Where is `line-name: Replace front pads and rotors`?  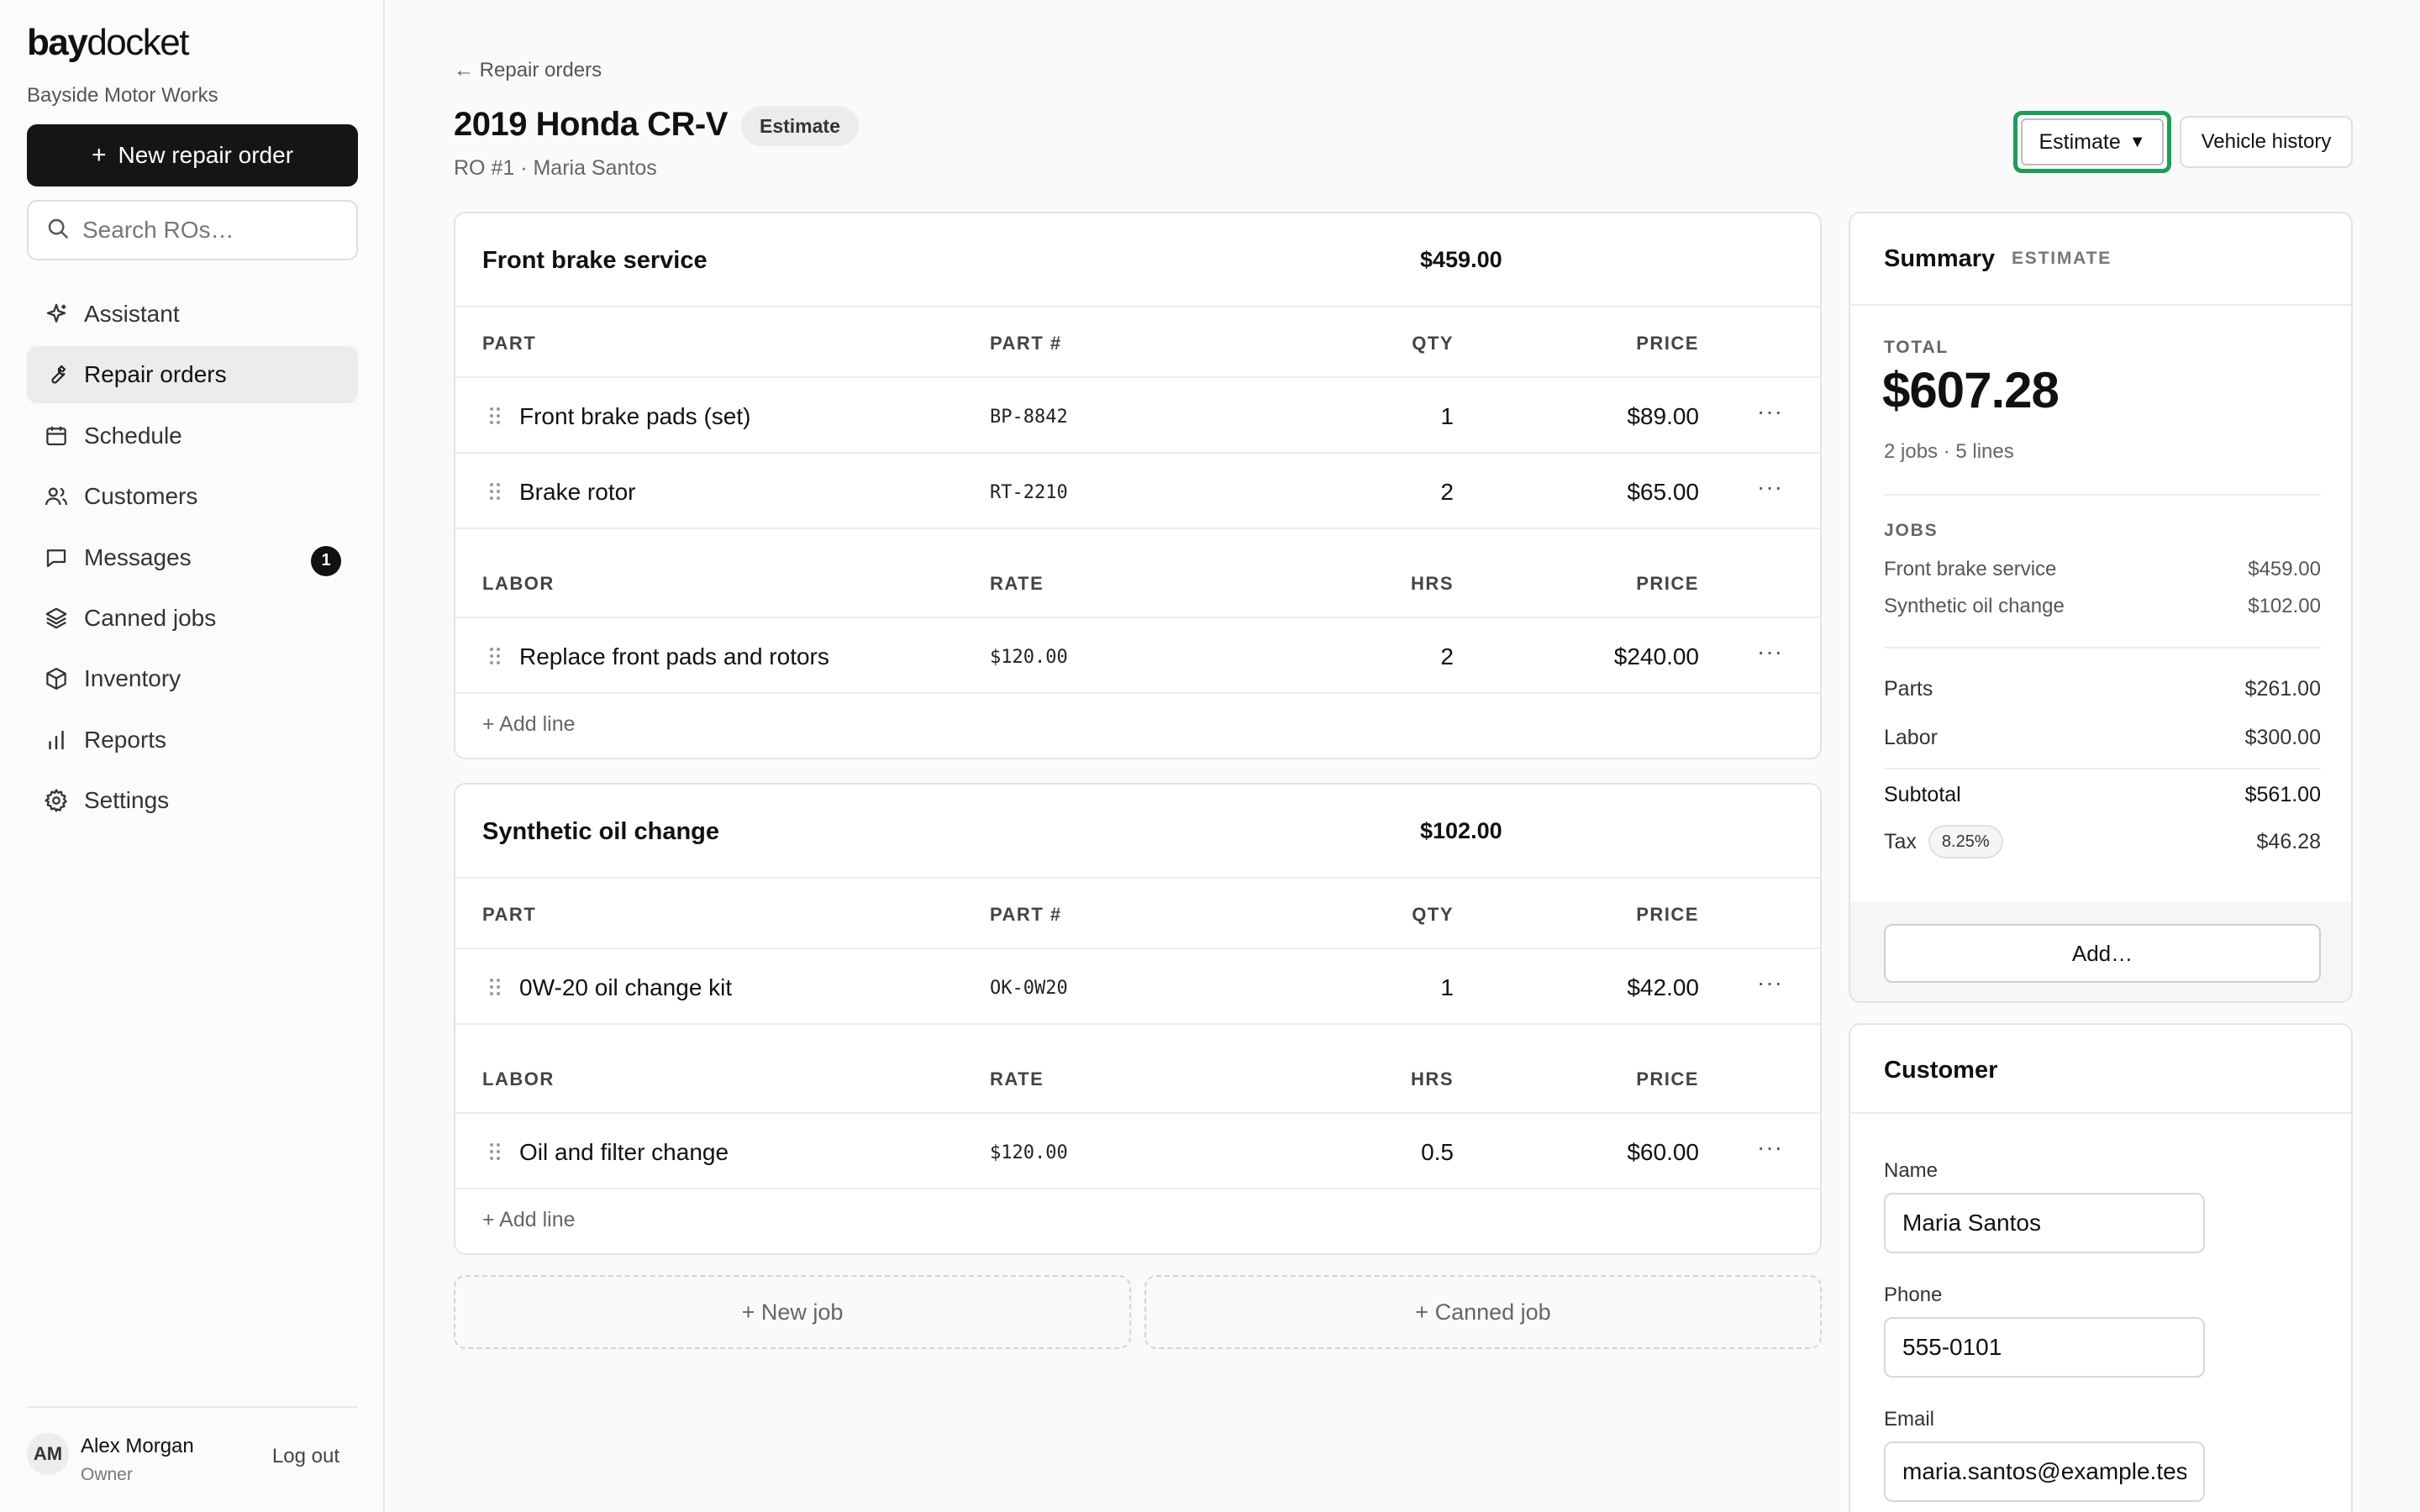 line-name: Replace front pads and rotors is located at coordinates (674, 656).